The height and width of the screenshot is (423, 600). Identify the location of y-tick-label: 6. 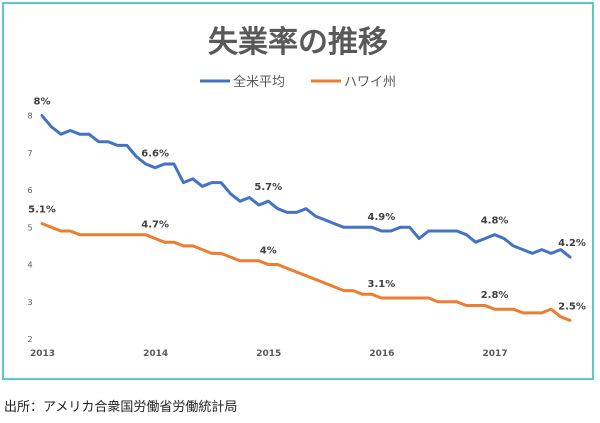
(29, 190).